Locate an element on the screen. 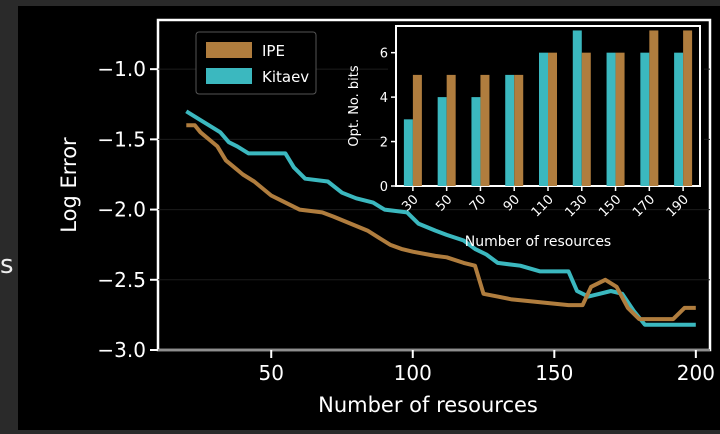 Image resolution: width=720 pixels, height=434 pixels. main-y-tick-label: −3.0 is located at coordinates (121, 350).